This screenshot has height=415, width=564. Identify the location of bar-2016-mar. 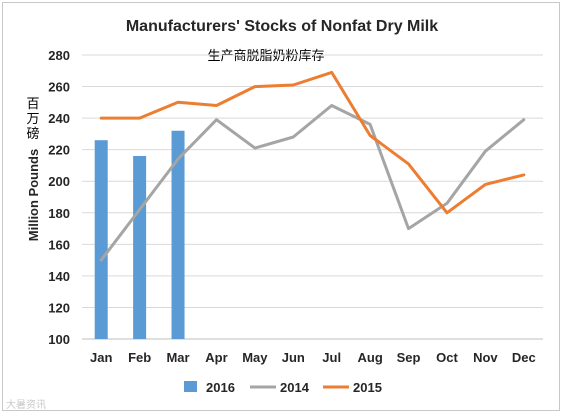
(178, 234).